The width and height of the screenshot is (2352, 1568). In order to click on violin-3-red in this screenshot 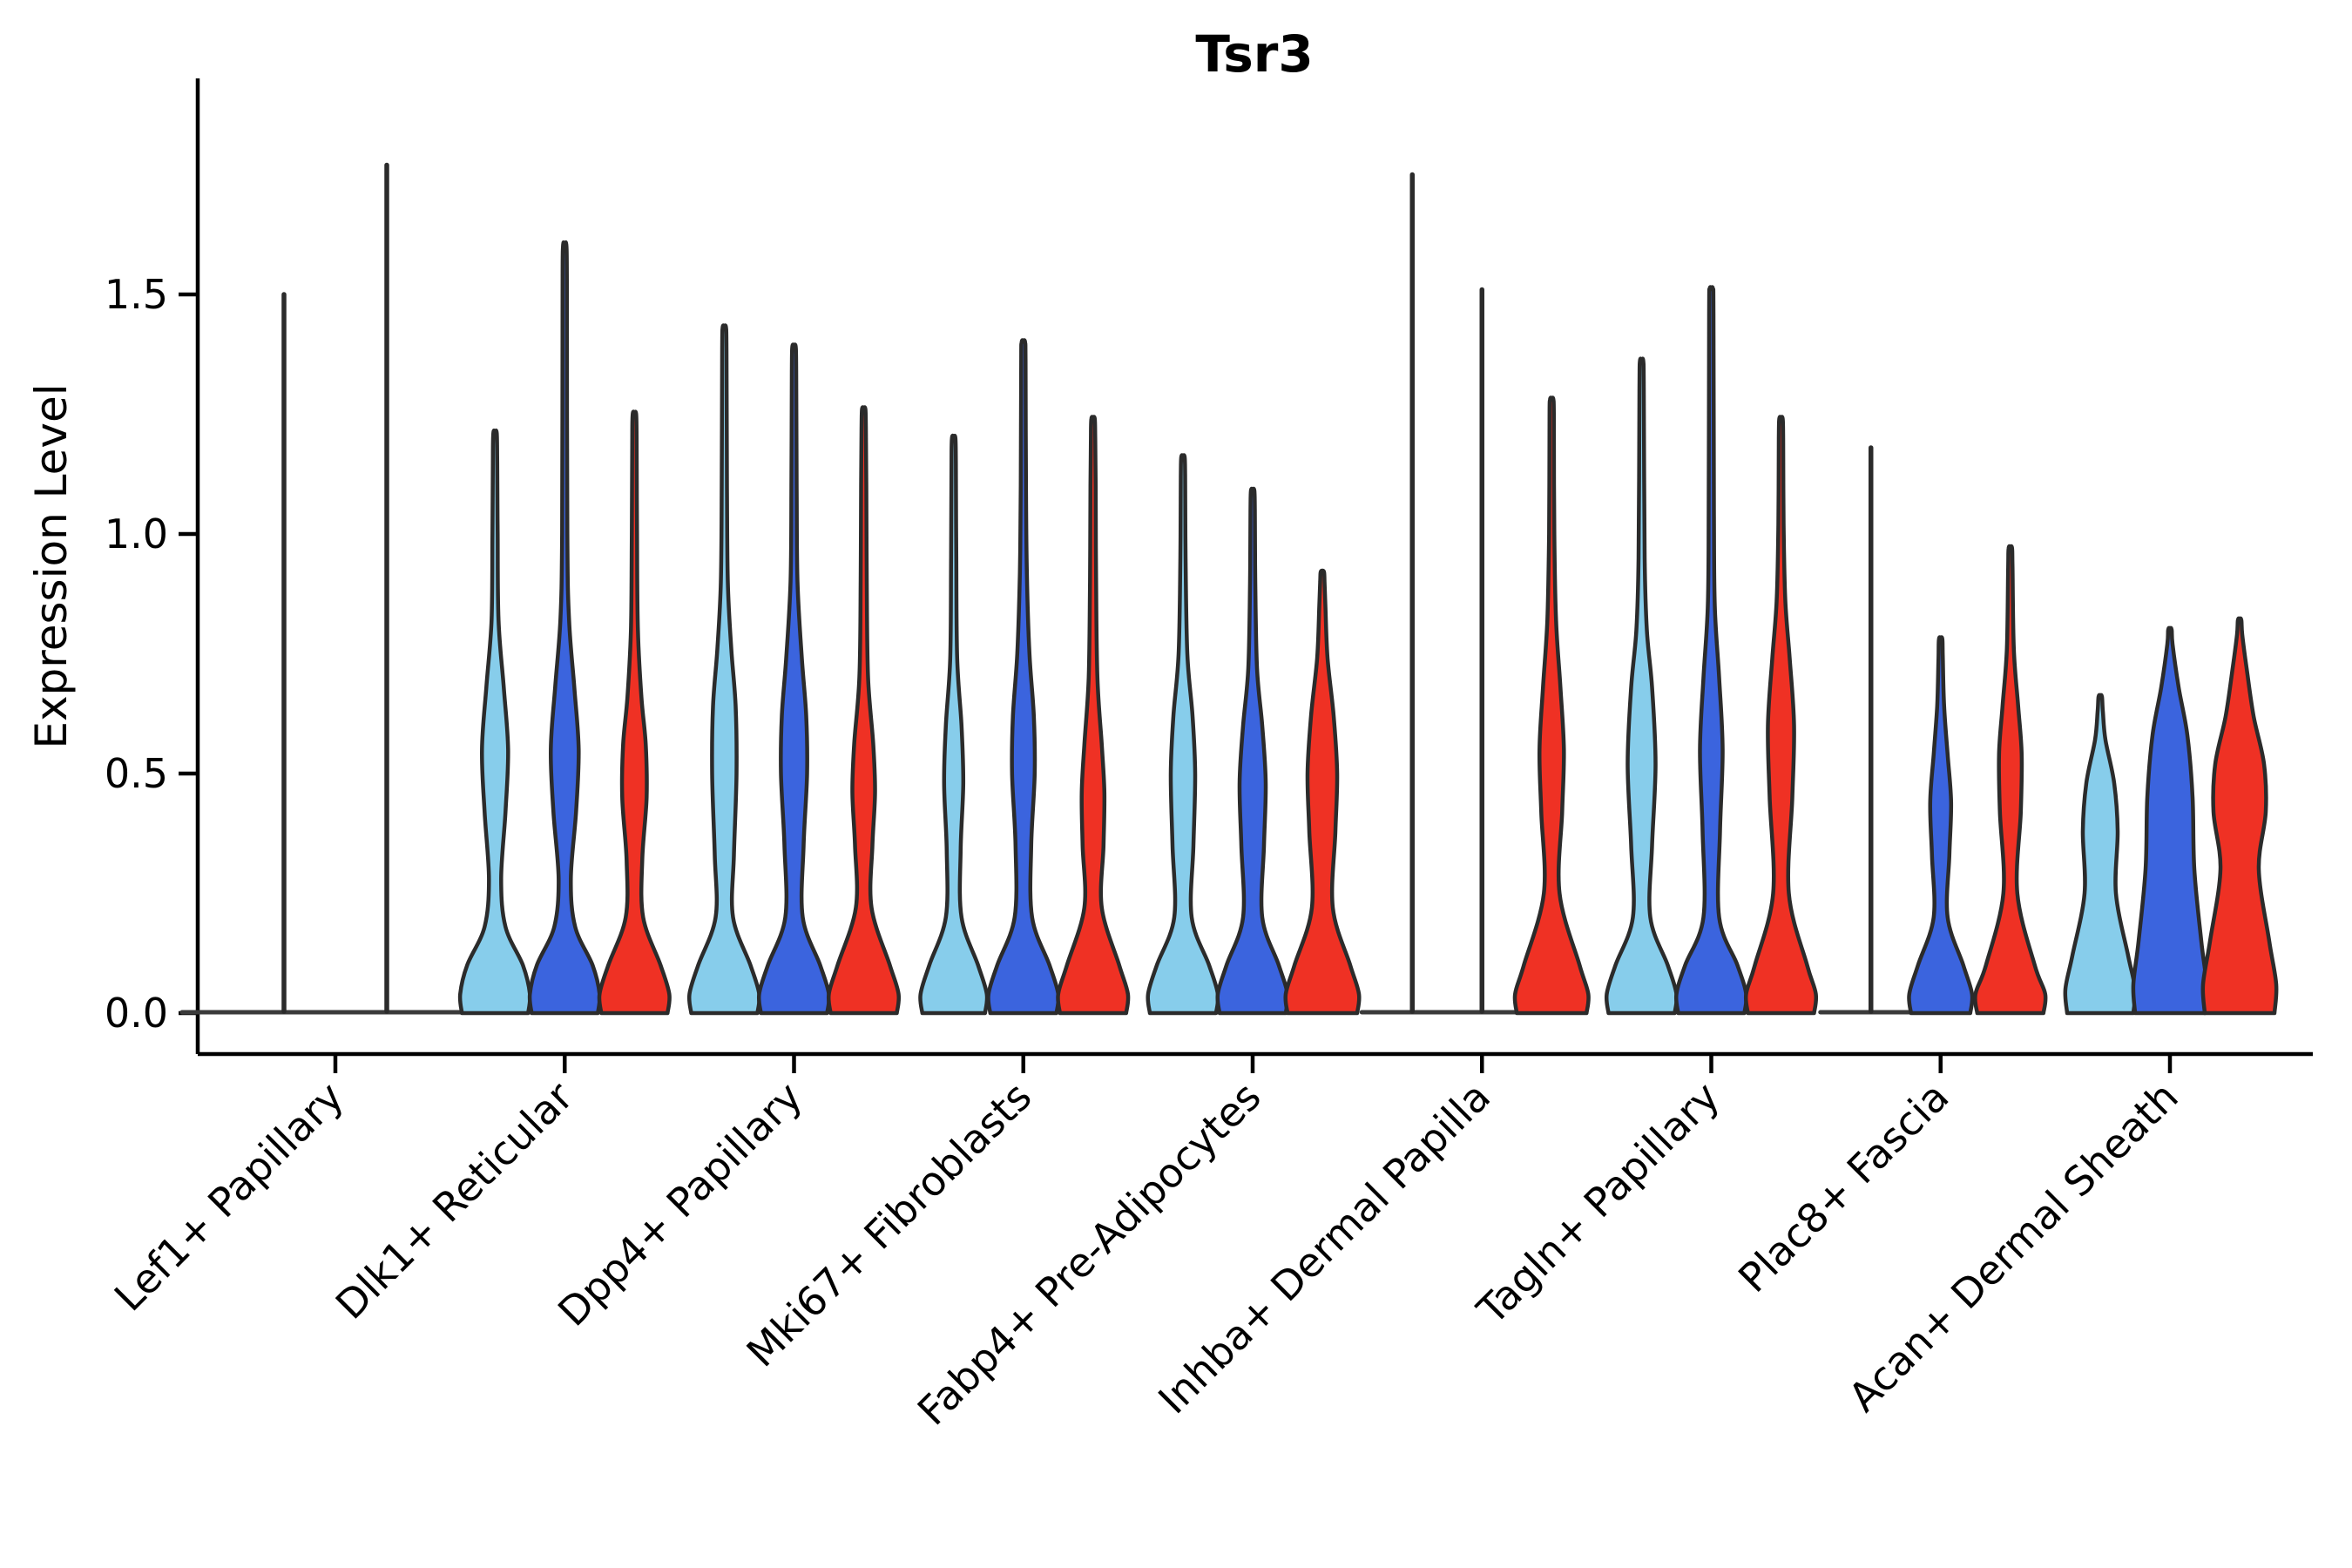, I will do `click(1093, 716)`.